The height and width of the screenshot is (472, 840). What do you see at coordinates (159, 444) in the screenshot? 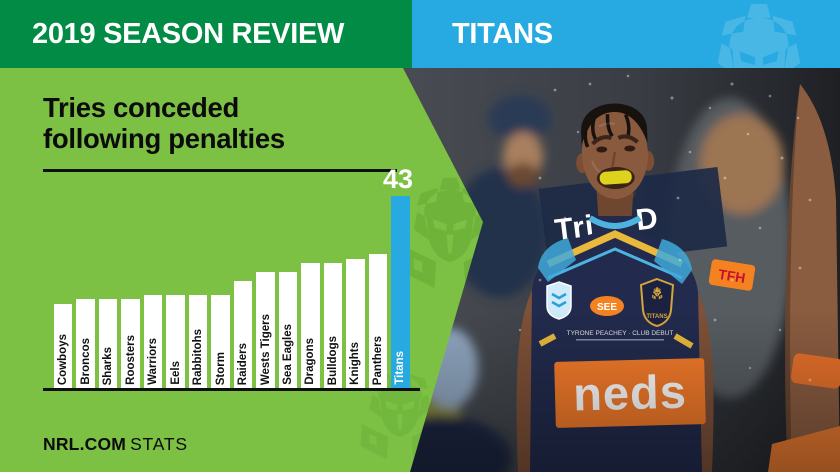
I see `stats-text: STATS` at bounding box center [159, 444].